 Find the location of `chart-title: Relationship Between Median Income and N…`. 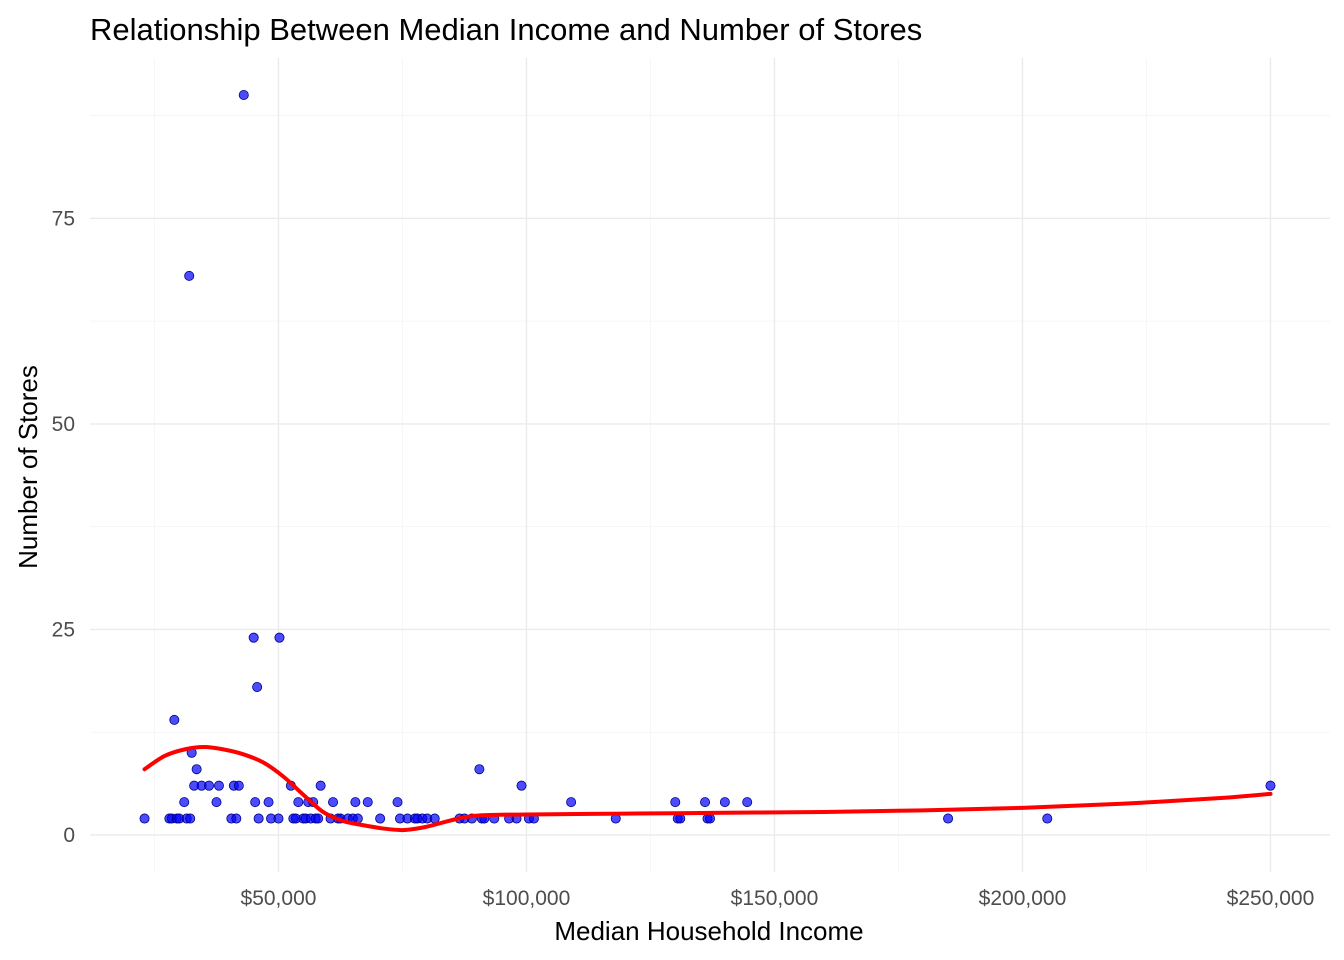

chart-title: Relationship Between Median Income and N… is located at coordinates (506, 29).